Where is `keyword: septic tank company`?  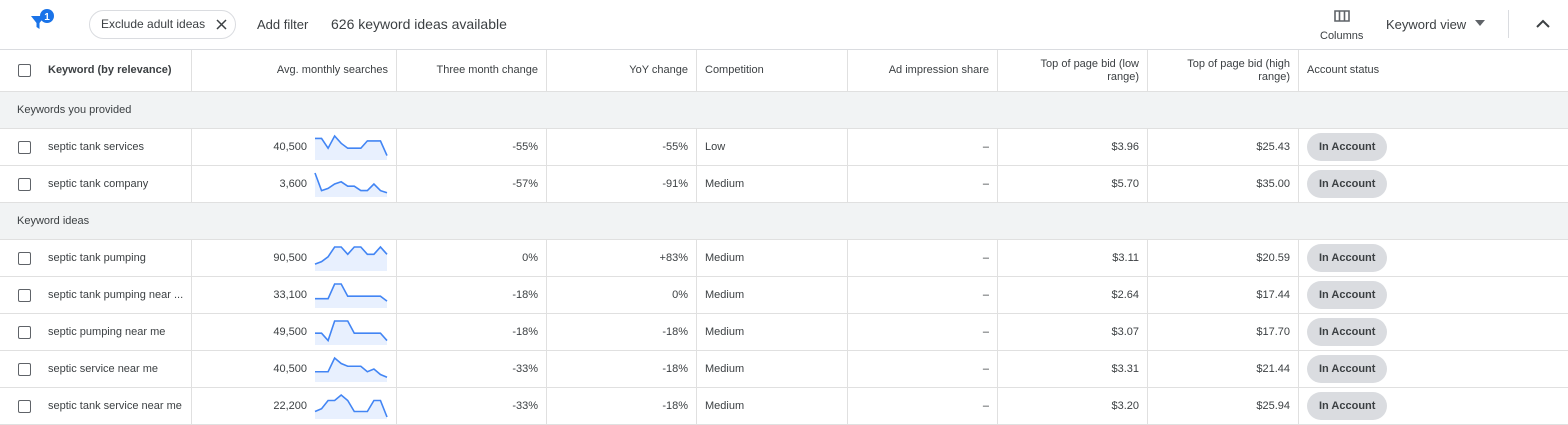 keyword: septic tank company is located at coordinates (116, 184).